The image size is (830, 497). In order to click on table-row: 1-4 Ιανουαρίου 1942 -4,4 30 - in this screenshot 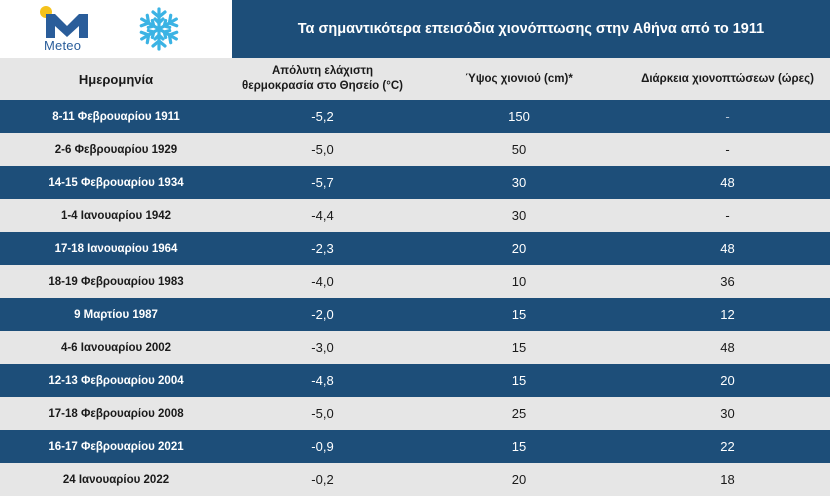, I will do `click(415, 215)`.